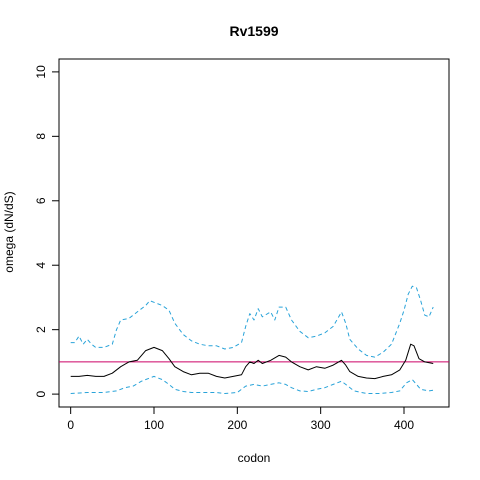 This screenshot has height=480, width=480. I want to click on y-axis: 0 2 4 6 8 10, so click(47, 231).